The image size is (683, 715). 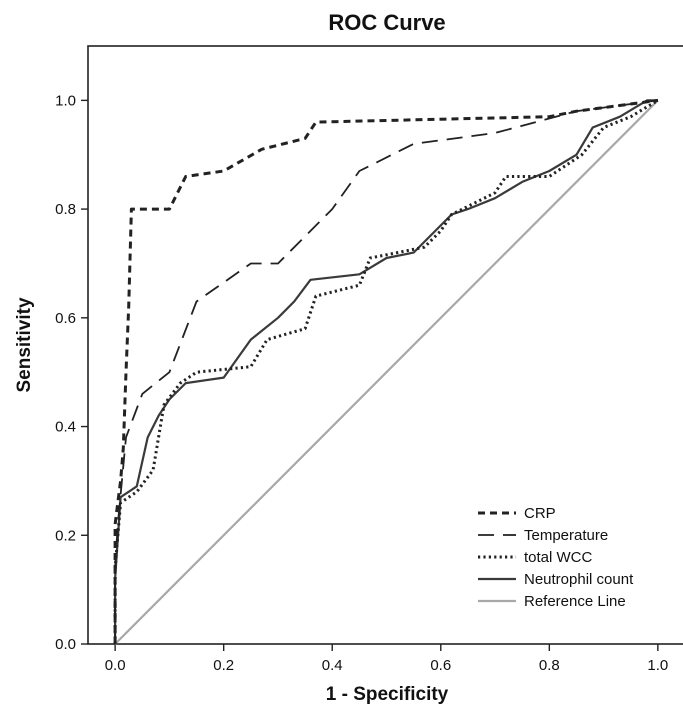 What do you see at coordinates (657, 665) in the screenshot?
I see `x-tick-label: 1.0` at bounding box center [657, 665].